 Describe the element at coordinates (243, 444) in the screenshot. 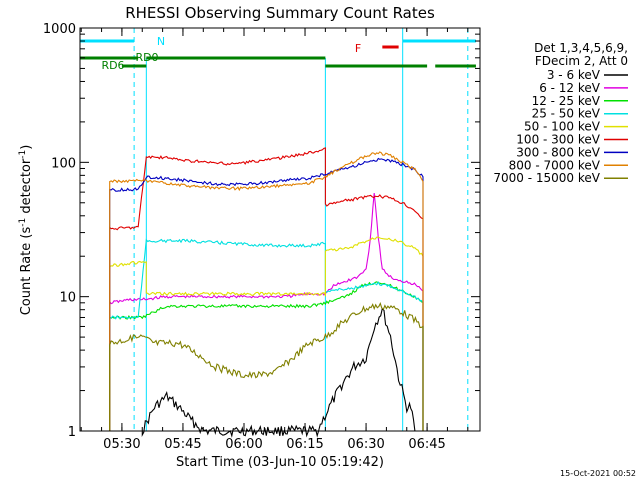

I see `x-tick-label-0600: 06:00` at that location.